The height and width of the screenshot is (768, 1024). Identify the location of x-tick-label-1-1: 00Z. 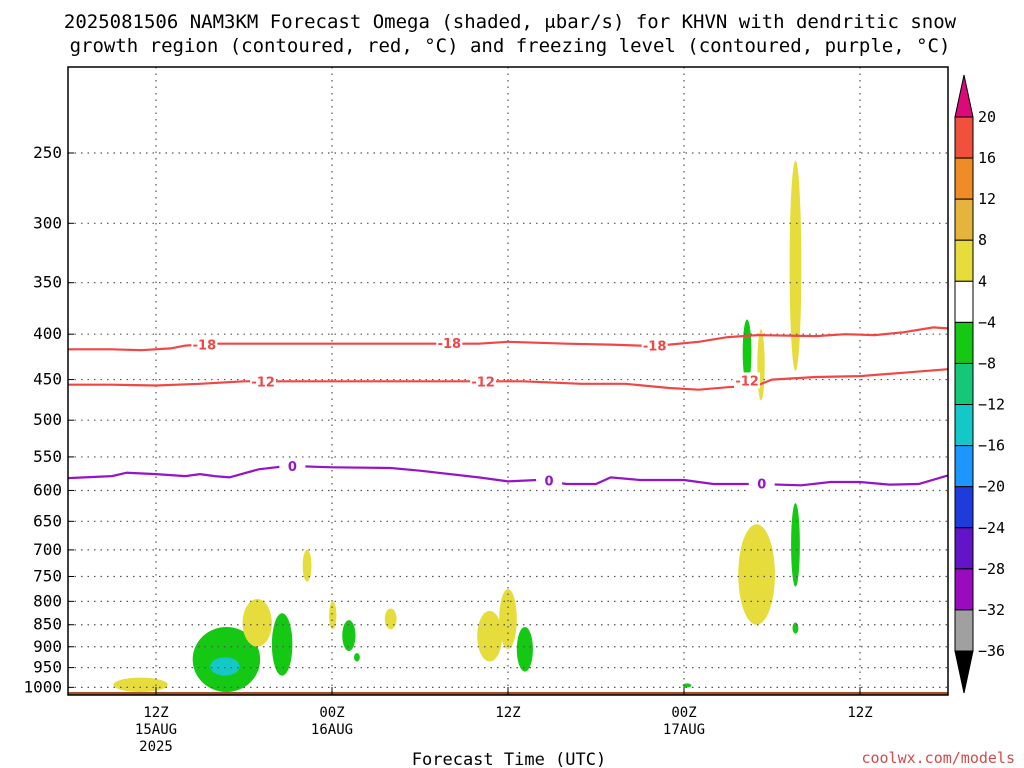
(331, 713).